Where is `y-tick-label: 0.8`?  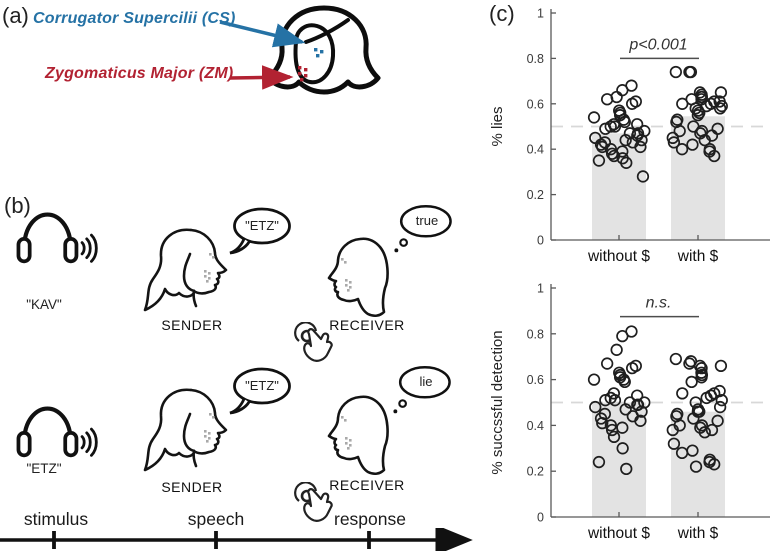 y-tick-label: 0.8 is located at coordinates (535, 334).